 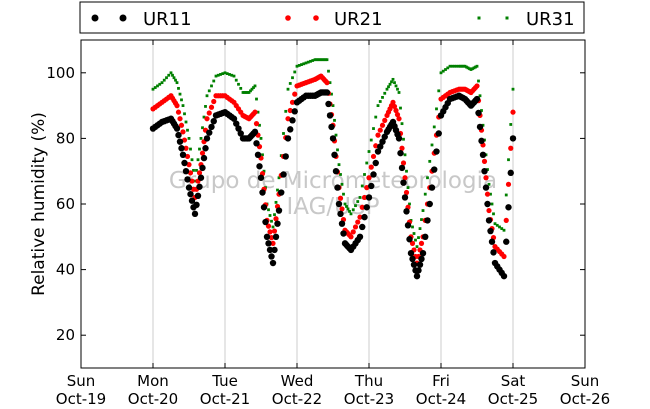 What do you see at coordinates (585, 381) in the screenshot?
I see `x-tick-label-day: Sun` at bounding box center [585, 381].